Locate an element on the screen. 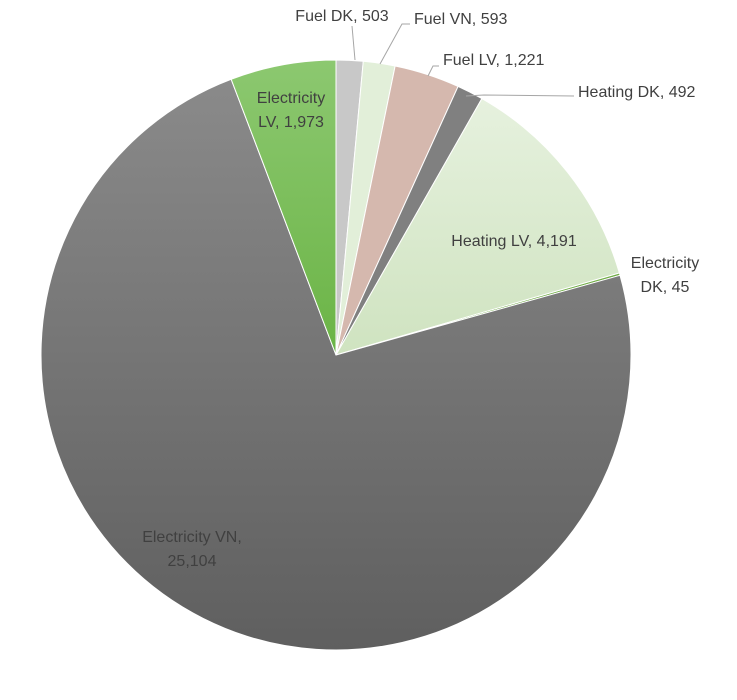 The height and width of the screenshot is (700, 737). label-fuel-vn: Fuel VN, 593 is located at coordinates (460, 19).